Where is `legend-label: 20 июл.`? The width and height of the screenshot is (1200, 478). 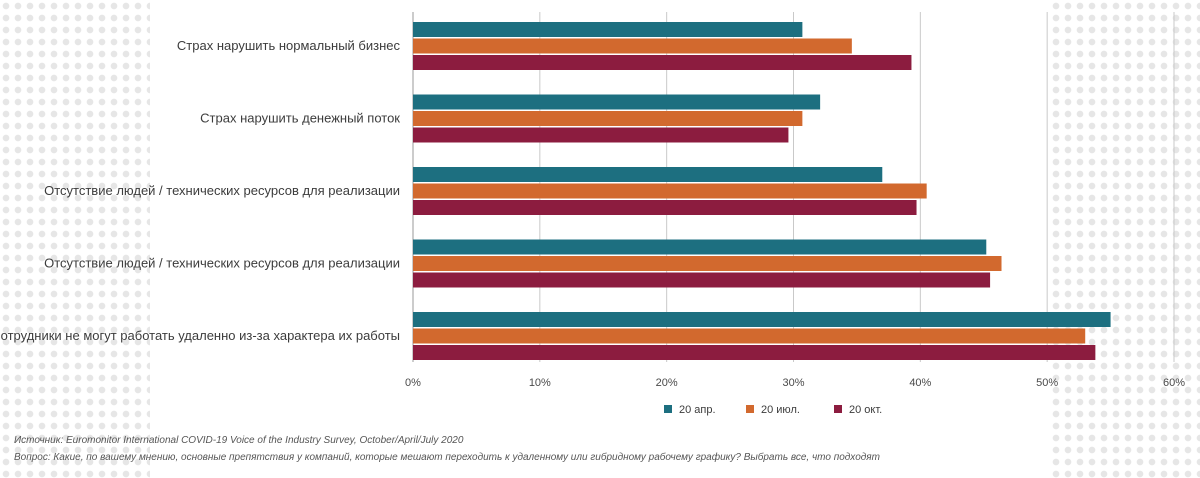
legend-label: 20 июл. is located at coordinates (780, 410).